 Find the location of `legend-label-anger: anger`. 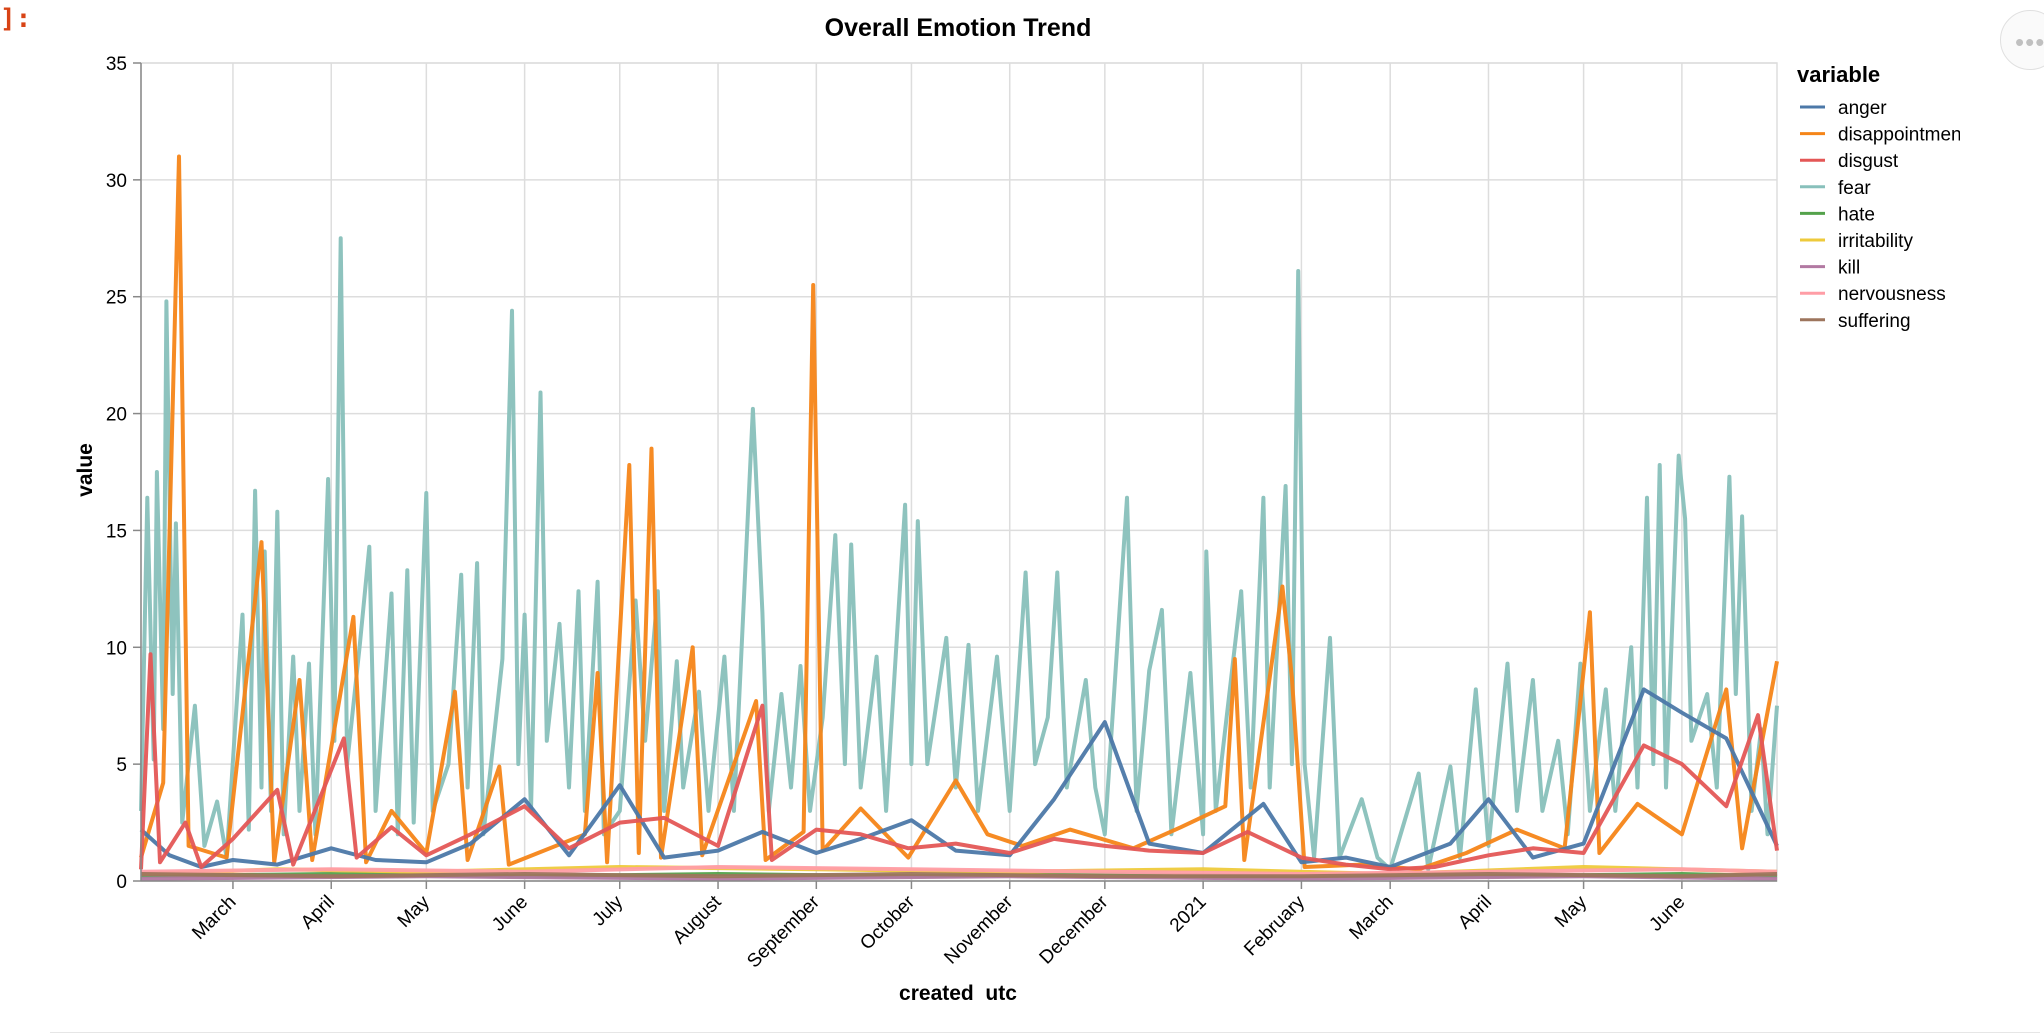

legend-label-anger: anger is located at coordinates (1862, 108).